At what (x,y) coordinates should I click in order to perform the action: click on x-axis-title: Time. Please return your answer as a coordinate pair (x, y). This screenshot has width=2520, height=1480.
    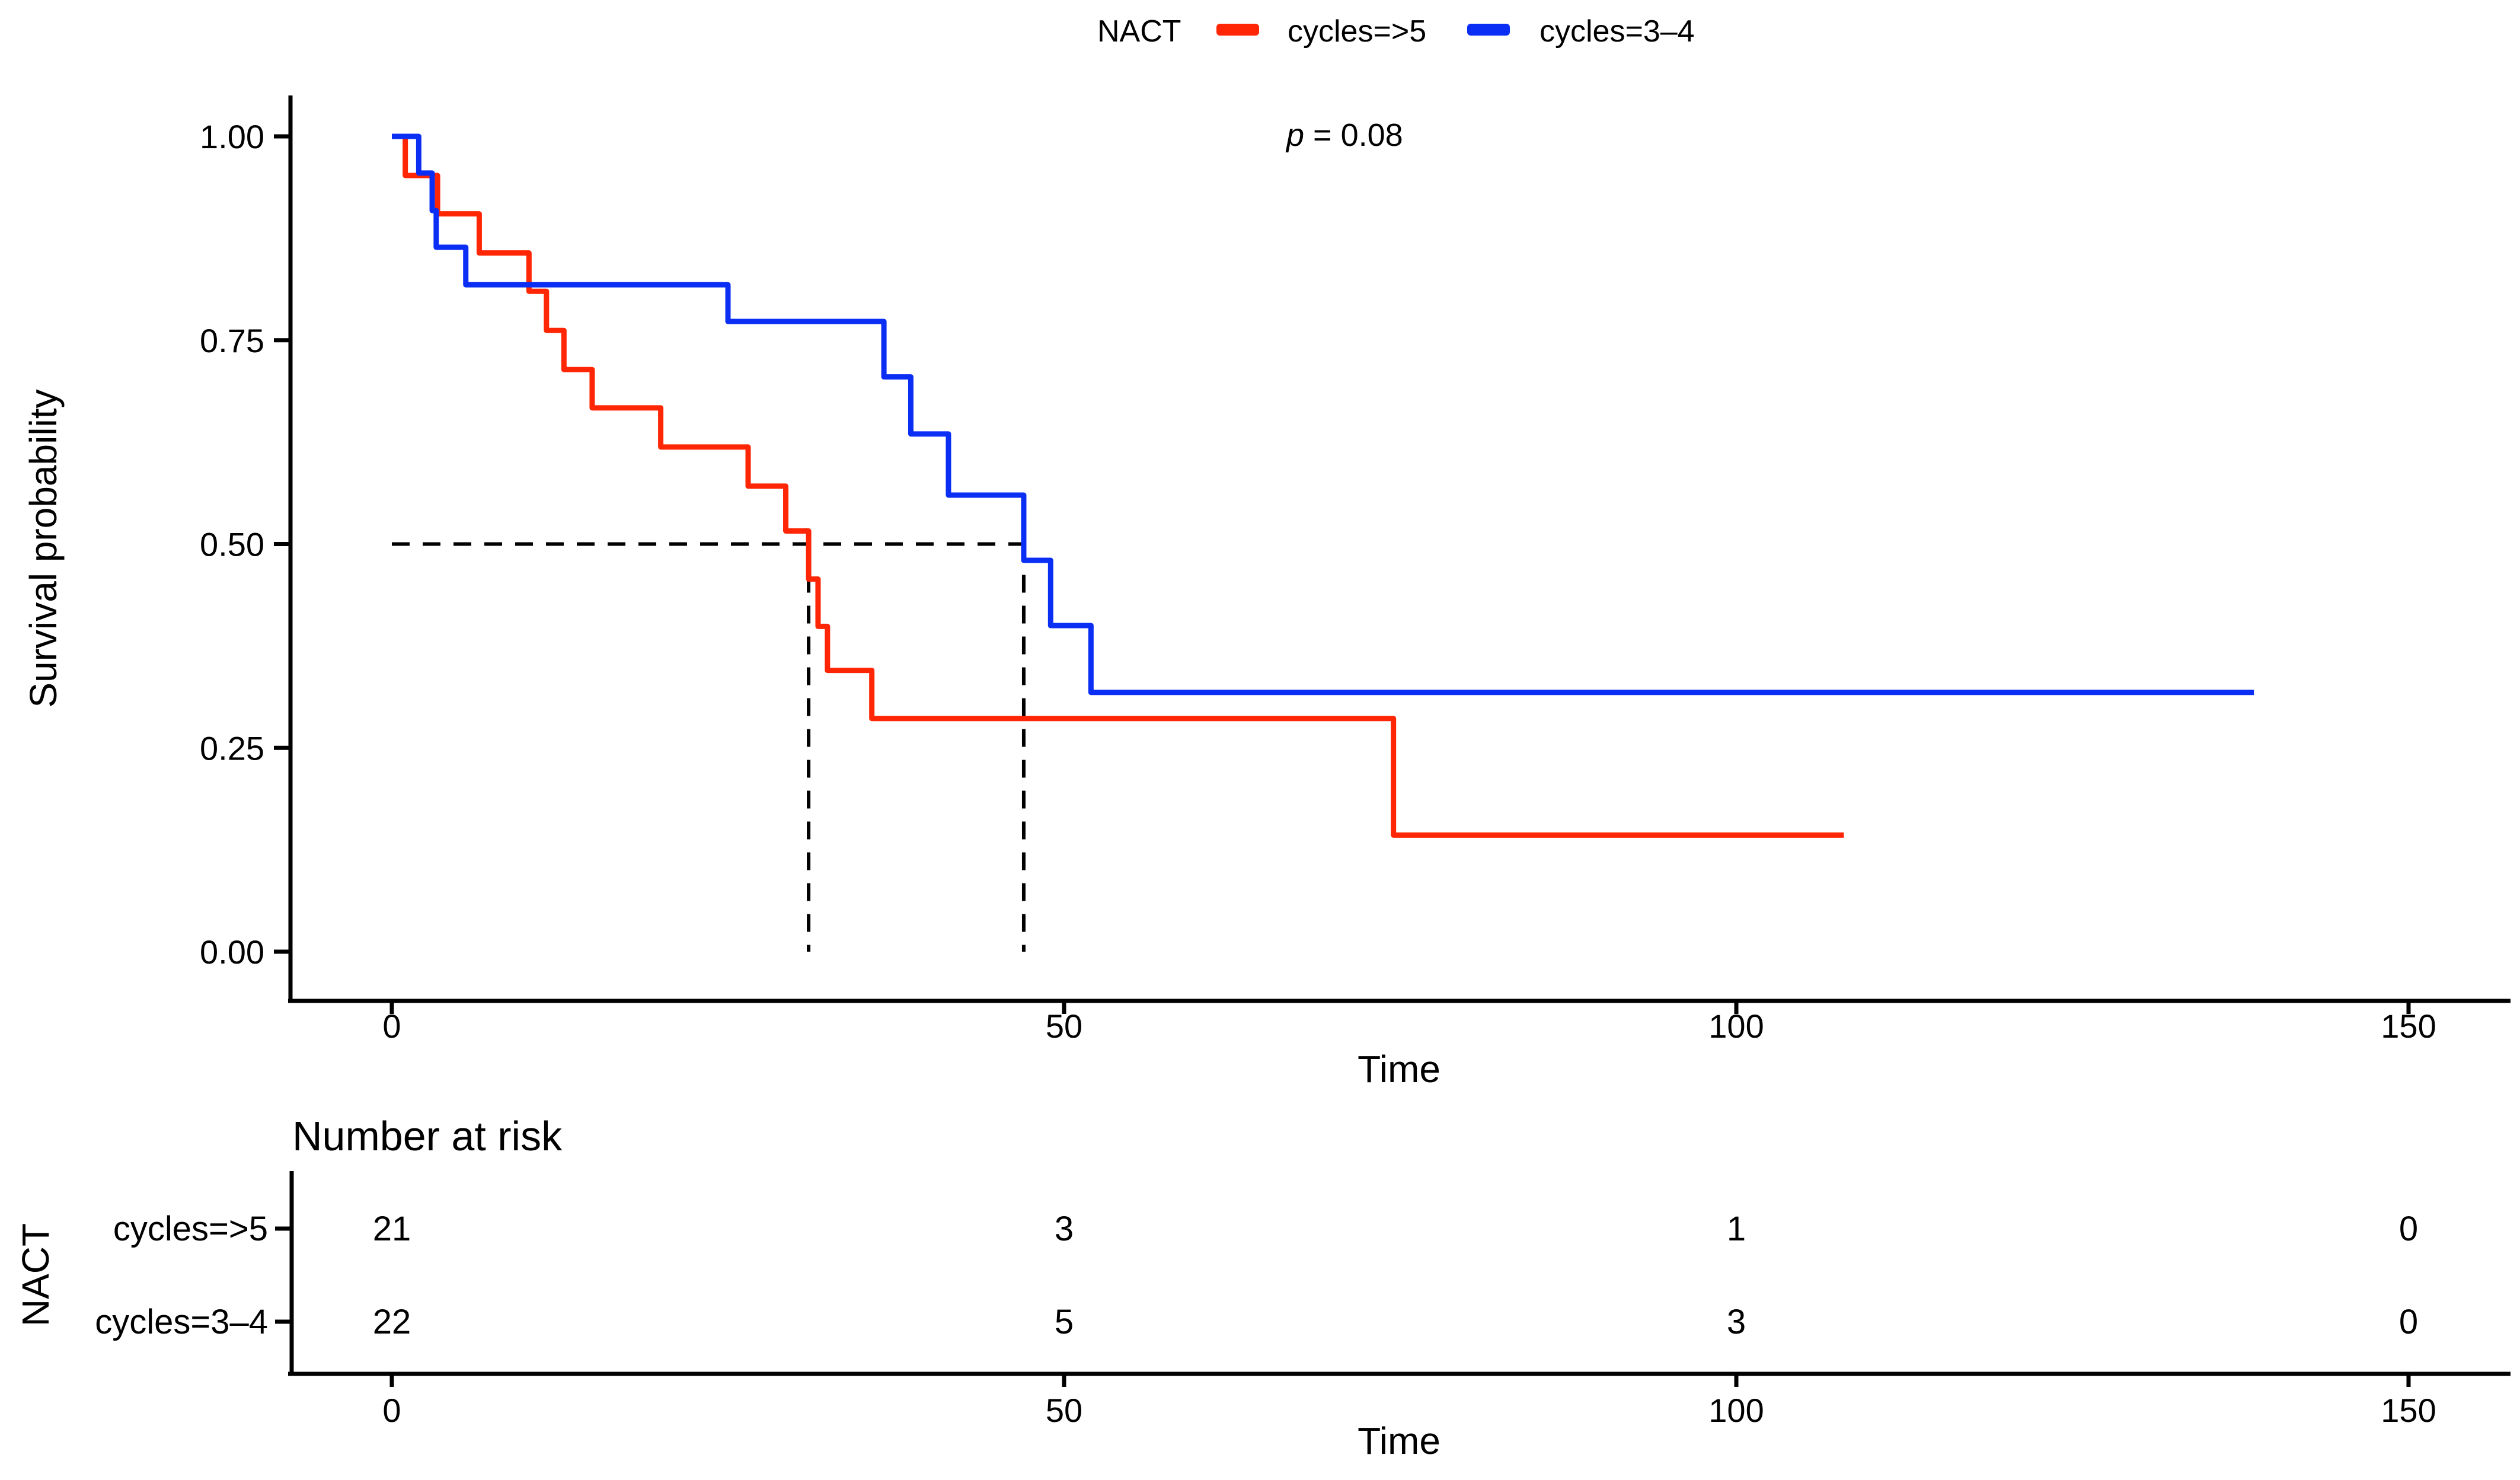
    Looking at the image, I should click on (1399, 1069).